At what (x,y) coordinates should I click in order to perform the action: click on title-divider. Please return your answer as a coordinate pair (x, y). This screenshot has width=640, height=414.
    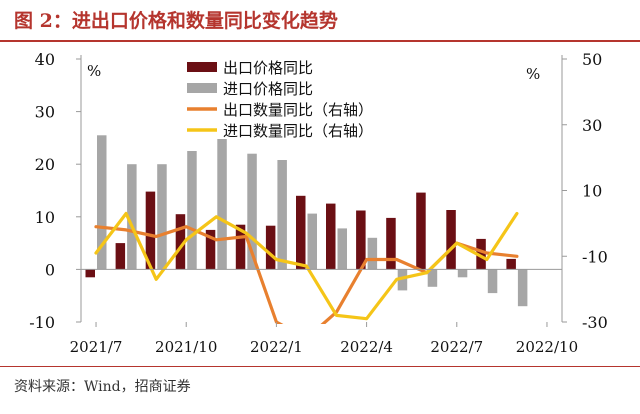
    Looking at the image, I should click on (320, 41).